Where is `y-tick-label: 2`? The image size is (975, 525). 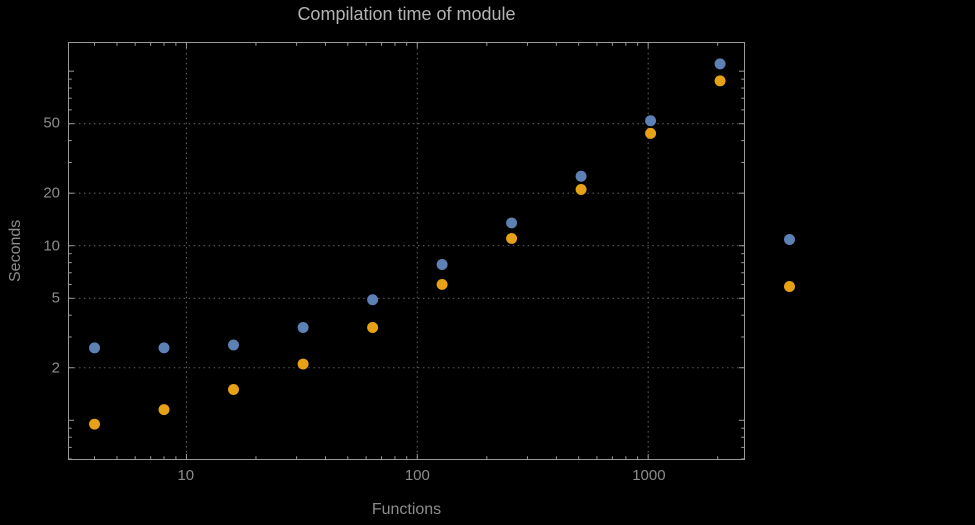
y-tick-label: 2 is located at coordinates (55, 368).